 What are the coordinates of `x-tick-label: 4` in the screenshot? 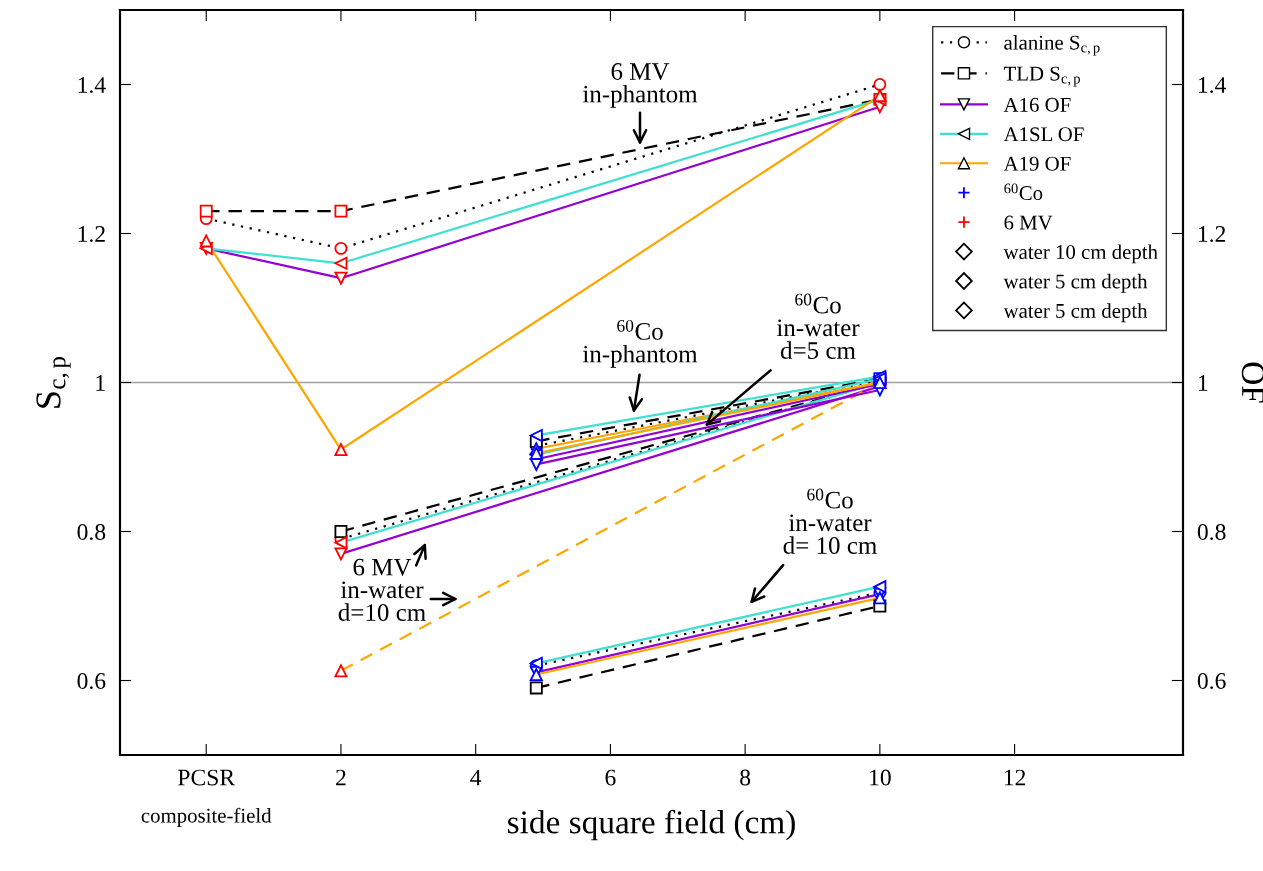 It's located at (476, 777).